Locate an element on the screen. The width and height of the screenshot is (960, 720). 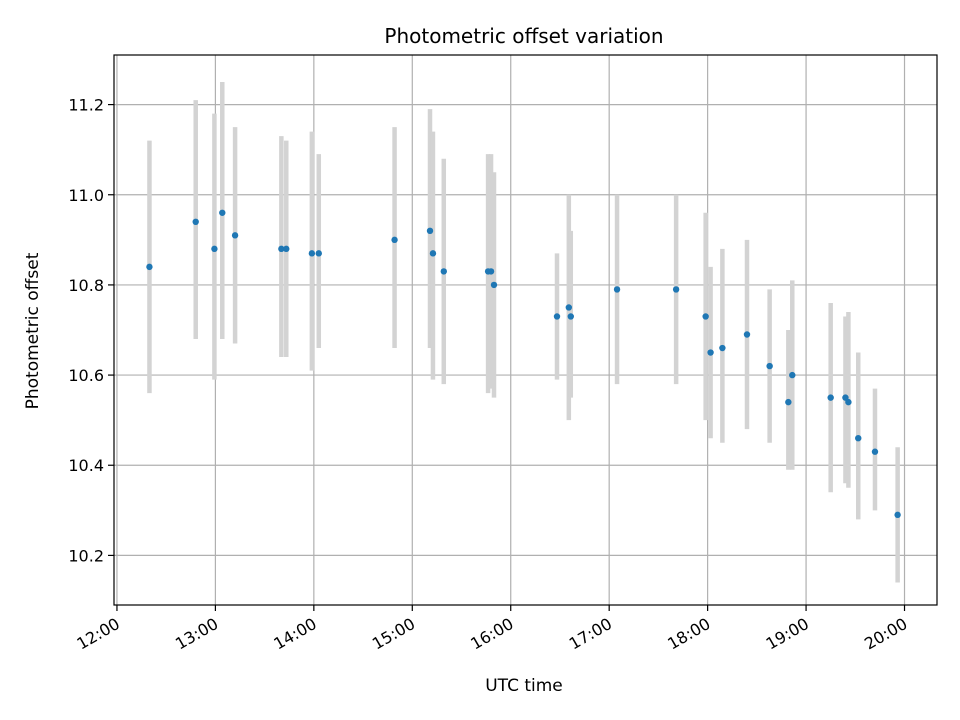
y-axis-label: Photometric offset is located at coordinates (33, 330).